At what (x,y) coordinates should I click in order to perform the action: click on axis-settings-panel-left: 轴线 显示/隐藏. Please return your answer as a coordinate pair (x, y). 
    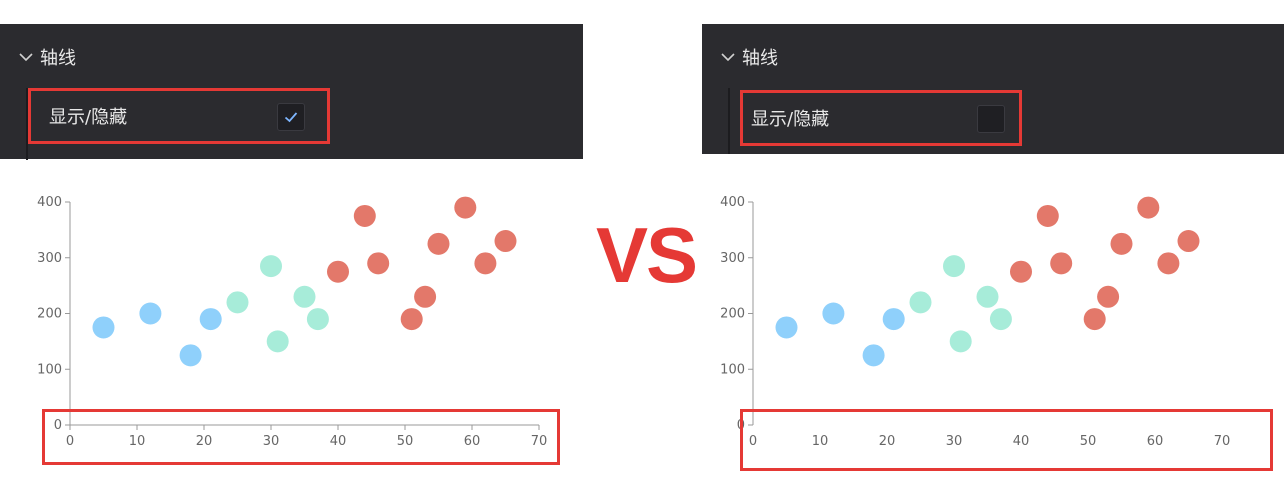
    Looking at the image, I should click on (291, 92).